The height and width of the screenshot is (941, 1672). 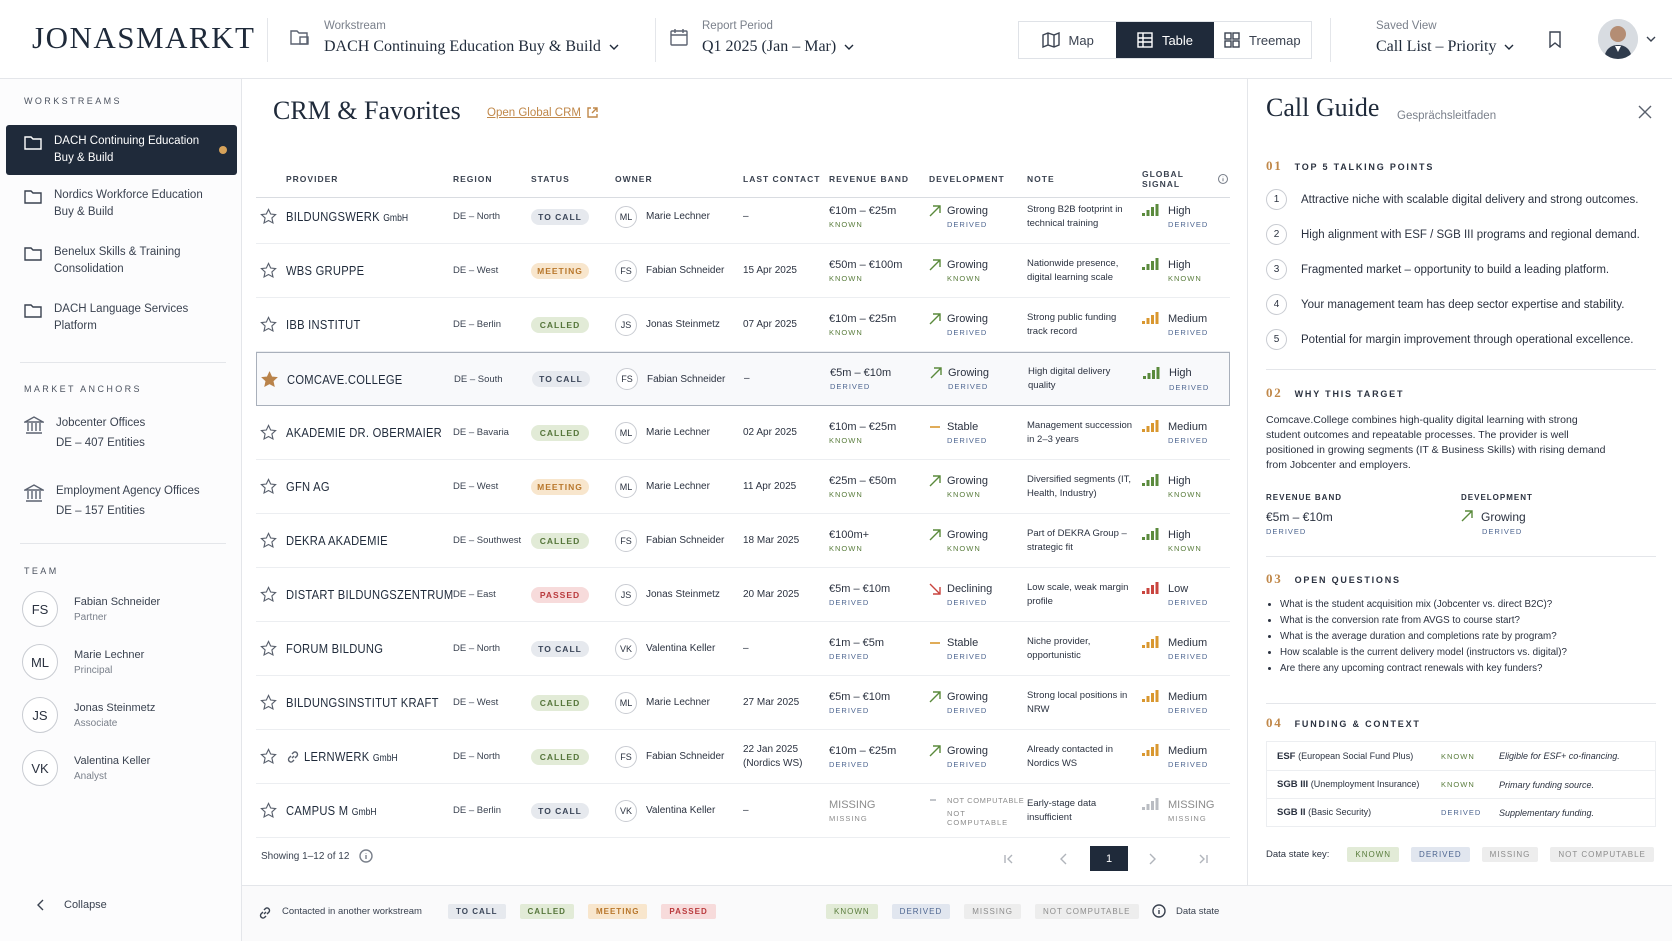 I want to click on value: €10m – €25m, so click(x=863, y=750).